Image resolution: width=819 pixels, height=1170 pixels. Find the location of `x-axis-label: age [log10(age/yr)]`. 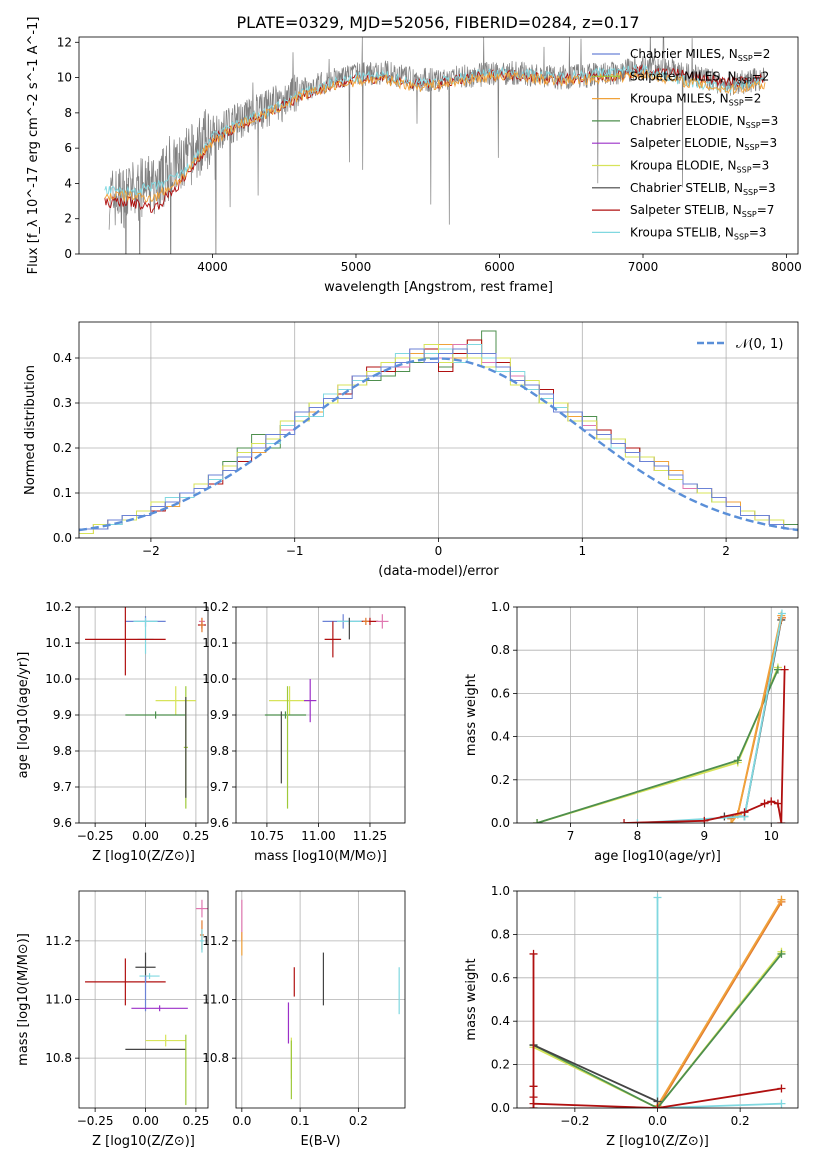

x-axis-label: age [log10(age/yr)] is located at coordinates (657, 856).